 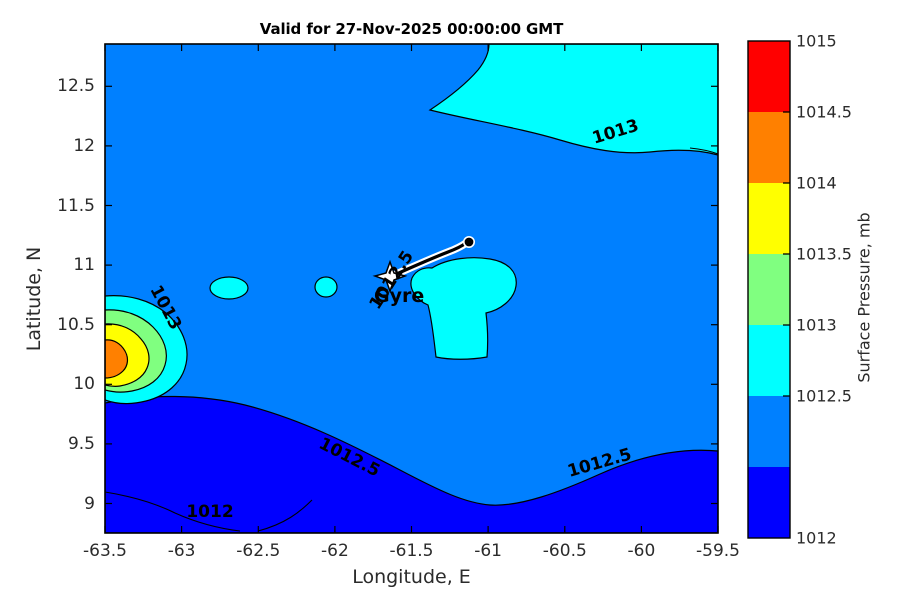 What do you see at coordinates (84, 145) in the screenshot?
I see `ytick-label-6: 12` at bounding box center [84, 145].